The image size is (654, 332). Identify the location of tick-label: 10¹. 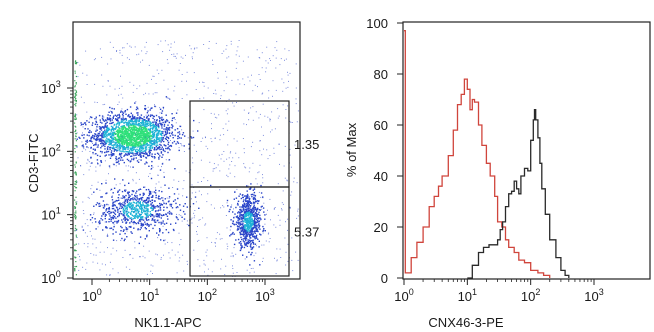
(149, 295).